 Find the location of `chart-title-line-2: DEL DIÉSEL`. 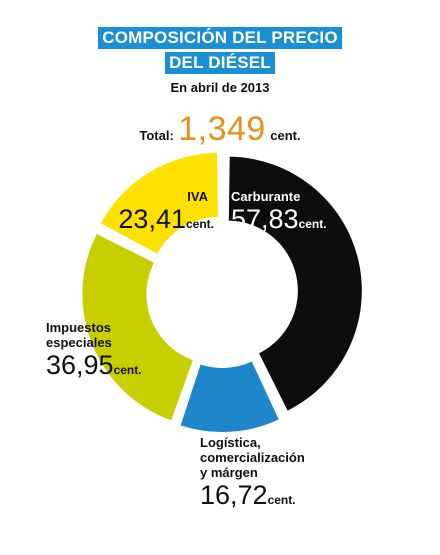

chart-title-line-2: DEL DIÉSEL is located at coordinates (220, 63).